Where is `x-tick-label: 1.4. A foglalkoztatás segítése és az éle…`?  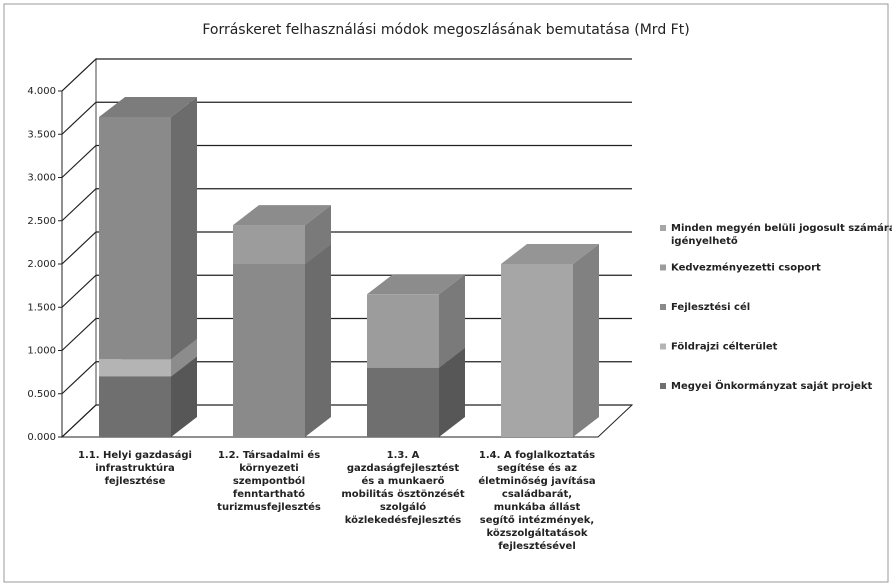
x-tick-label: 1.4. A foglalkoztatás segítése és az éle… is located at coordinates (537, 501).